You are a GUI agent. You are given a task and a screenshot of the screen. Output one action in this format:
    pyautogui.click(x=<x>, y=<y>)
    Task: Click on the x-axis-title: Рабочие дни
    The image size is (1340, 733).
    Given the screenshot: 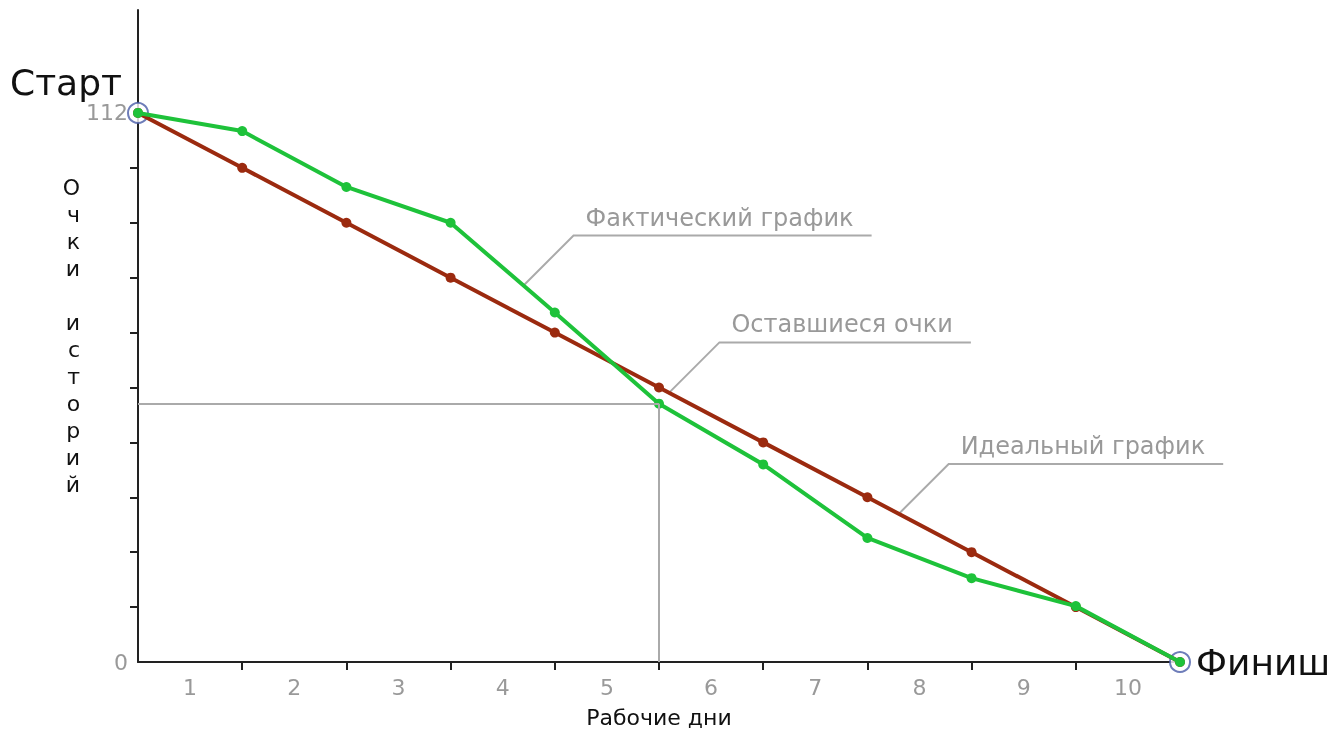 What is the action you would take?
    pyautogui.click(x=659, y=717)
    